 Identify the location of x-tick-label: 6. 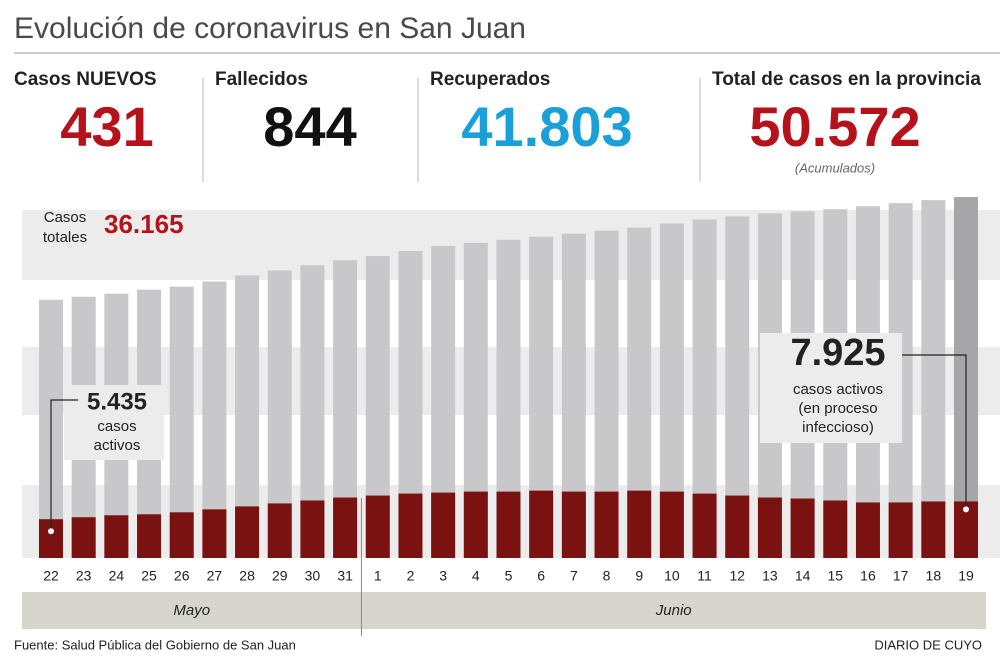
(541, 576).